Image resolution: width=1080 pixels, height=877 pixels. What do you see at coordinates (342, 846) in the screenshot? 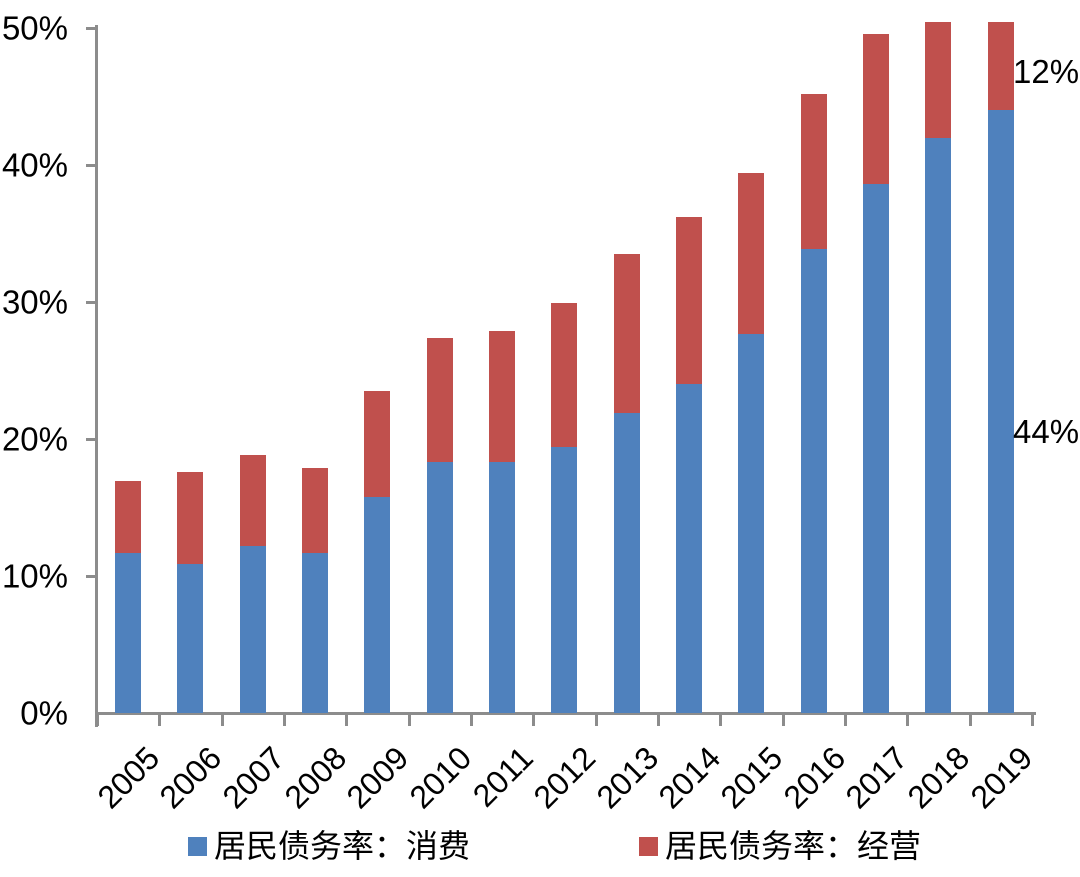
I see `legend-label: 居民债务率：消费` at bounding box center [342, 846].